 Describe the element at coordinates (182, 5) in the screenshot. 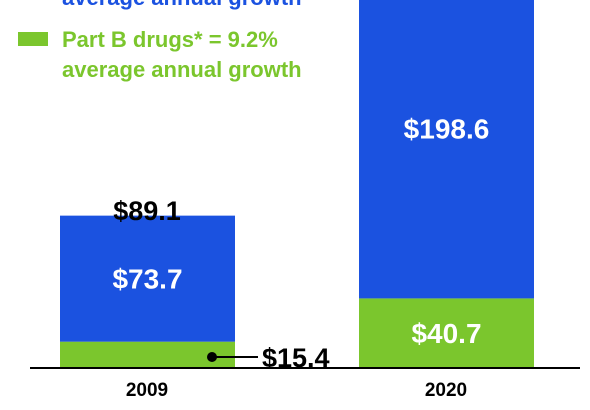

I see `legend-partd-line2: average annual growth` at that location.